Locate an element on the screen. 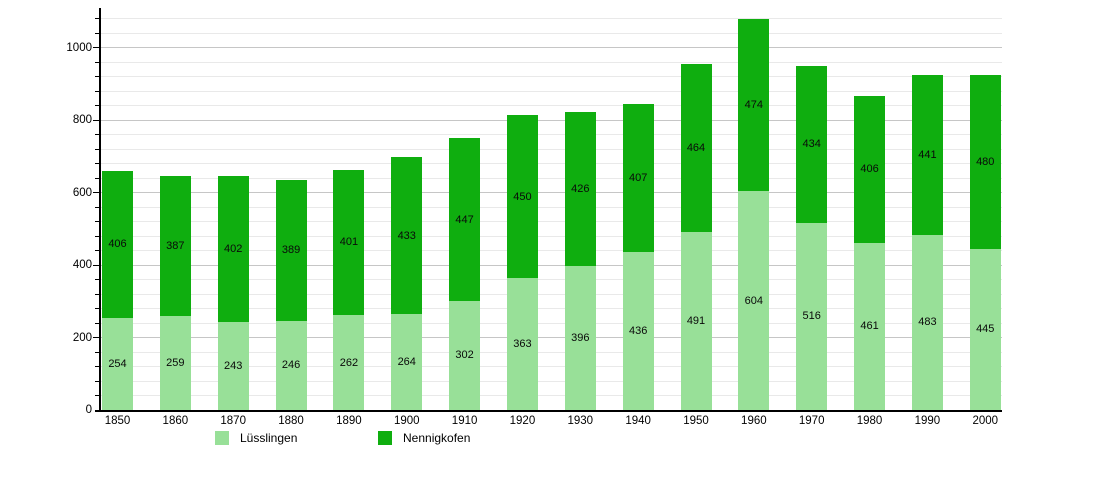  bar-value-label-nennigkofen: 464 is located at coordinates (696, 147).